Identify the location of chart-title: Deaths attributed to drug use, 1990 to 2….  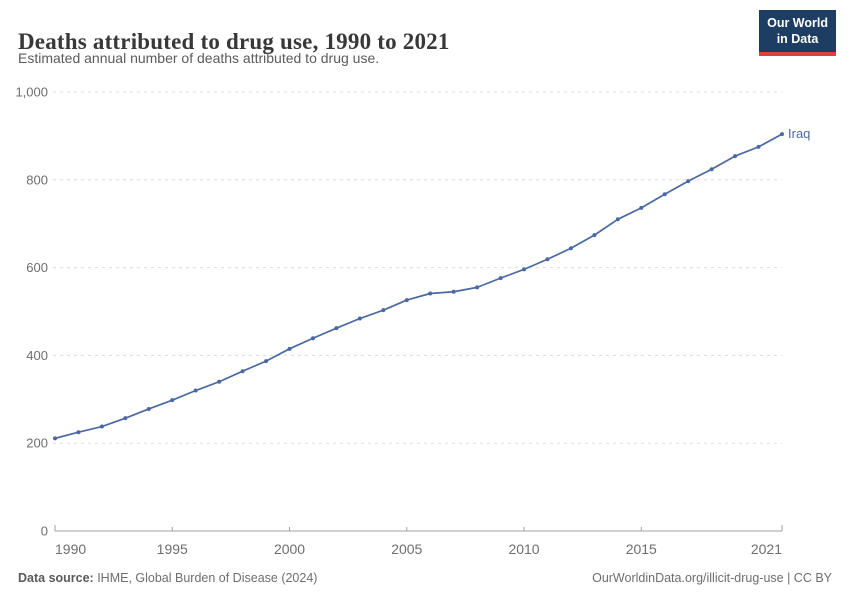
(234, 42).